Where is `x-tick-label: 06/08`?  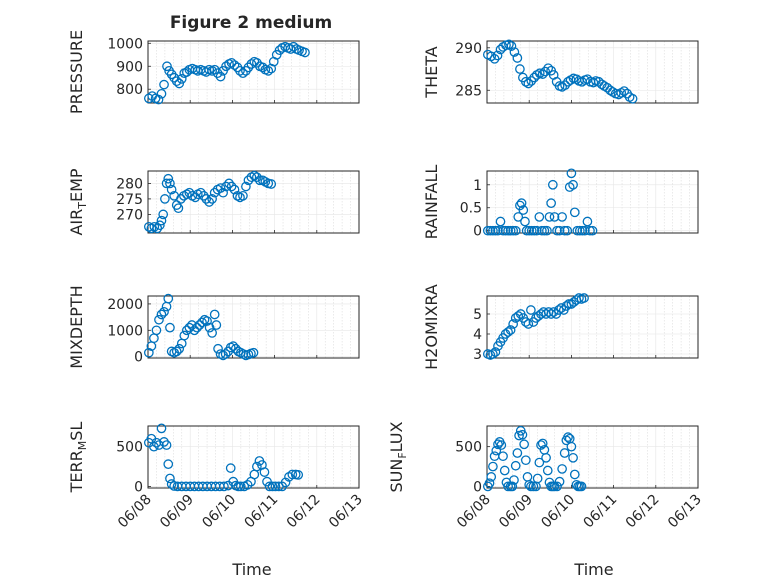 x-tick-label: 06/08 is located at coordinates (474, 512).